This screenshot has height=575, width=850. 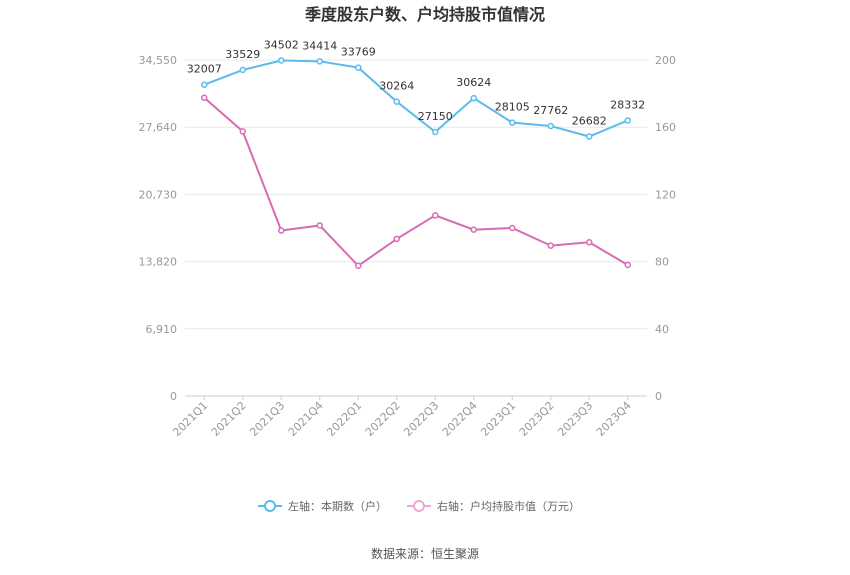 I want to click on data-label: 30624, so click(x=473, y=82).